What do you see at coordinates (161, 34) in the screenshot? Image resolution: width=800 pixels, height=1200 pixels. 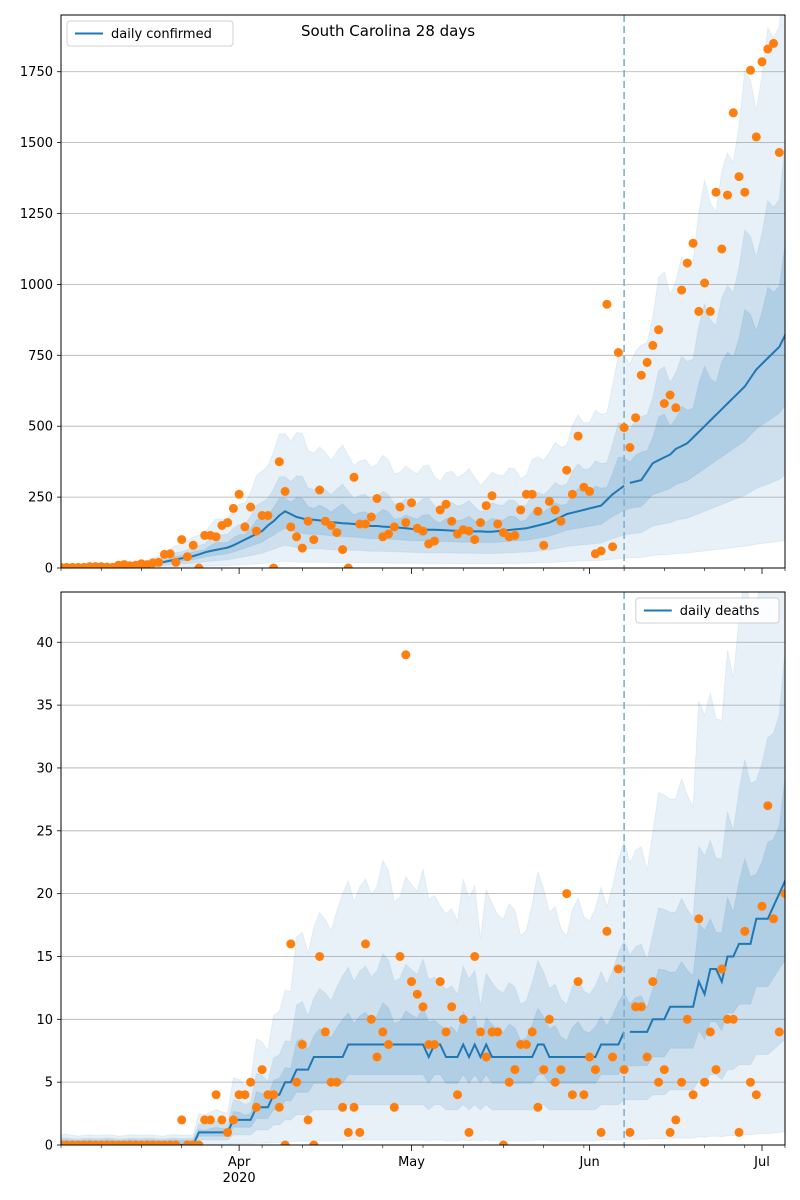 I see `legend-label: daily confirmed` at bounding box center [161, 34].